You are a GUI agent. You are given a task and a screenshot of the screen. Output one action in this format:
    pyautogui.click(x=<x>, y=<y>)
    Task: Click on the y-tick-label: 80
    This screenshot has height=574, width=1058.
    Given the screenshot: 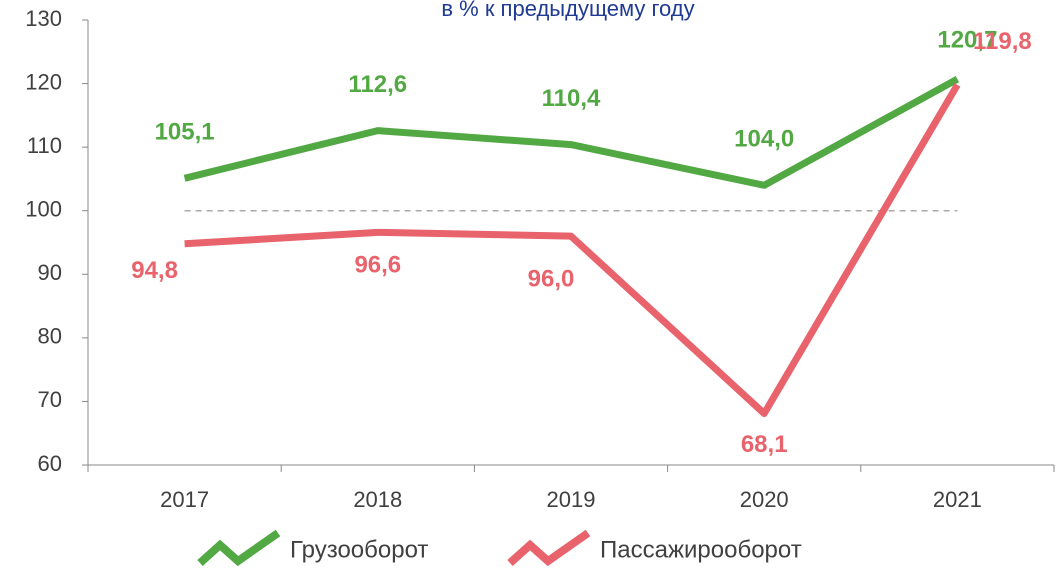 What is the action you would take?
    pyautogui.click(x=50, y=336)
    